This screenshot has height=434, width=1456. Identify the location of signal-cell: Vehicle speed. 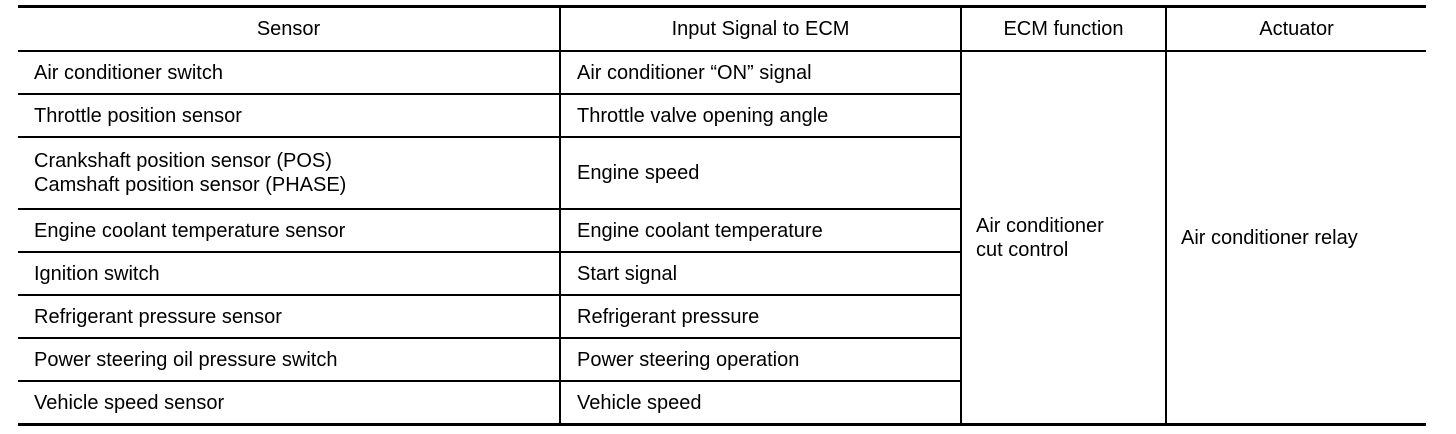
(760, 402).